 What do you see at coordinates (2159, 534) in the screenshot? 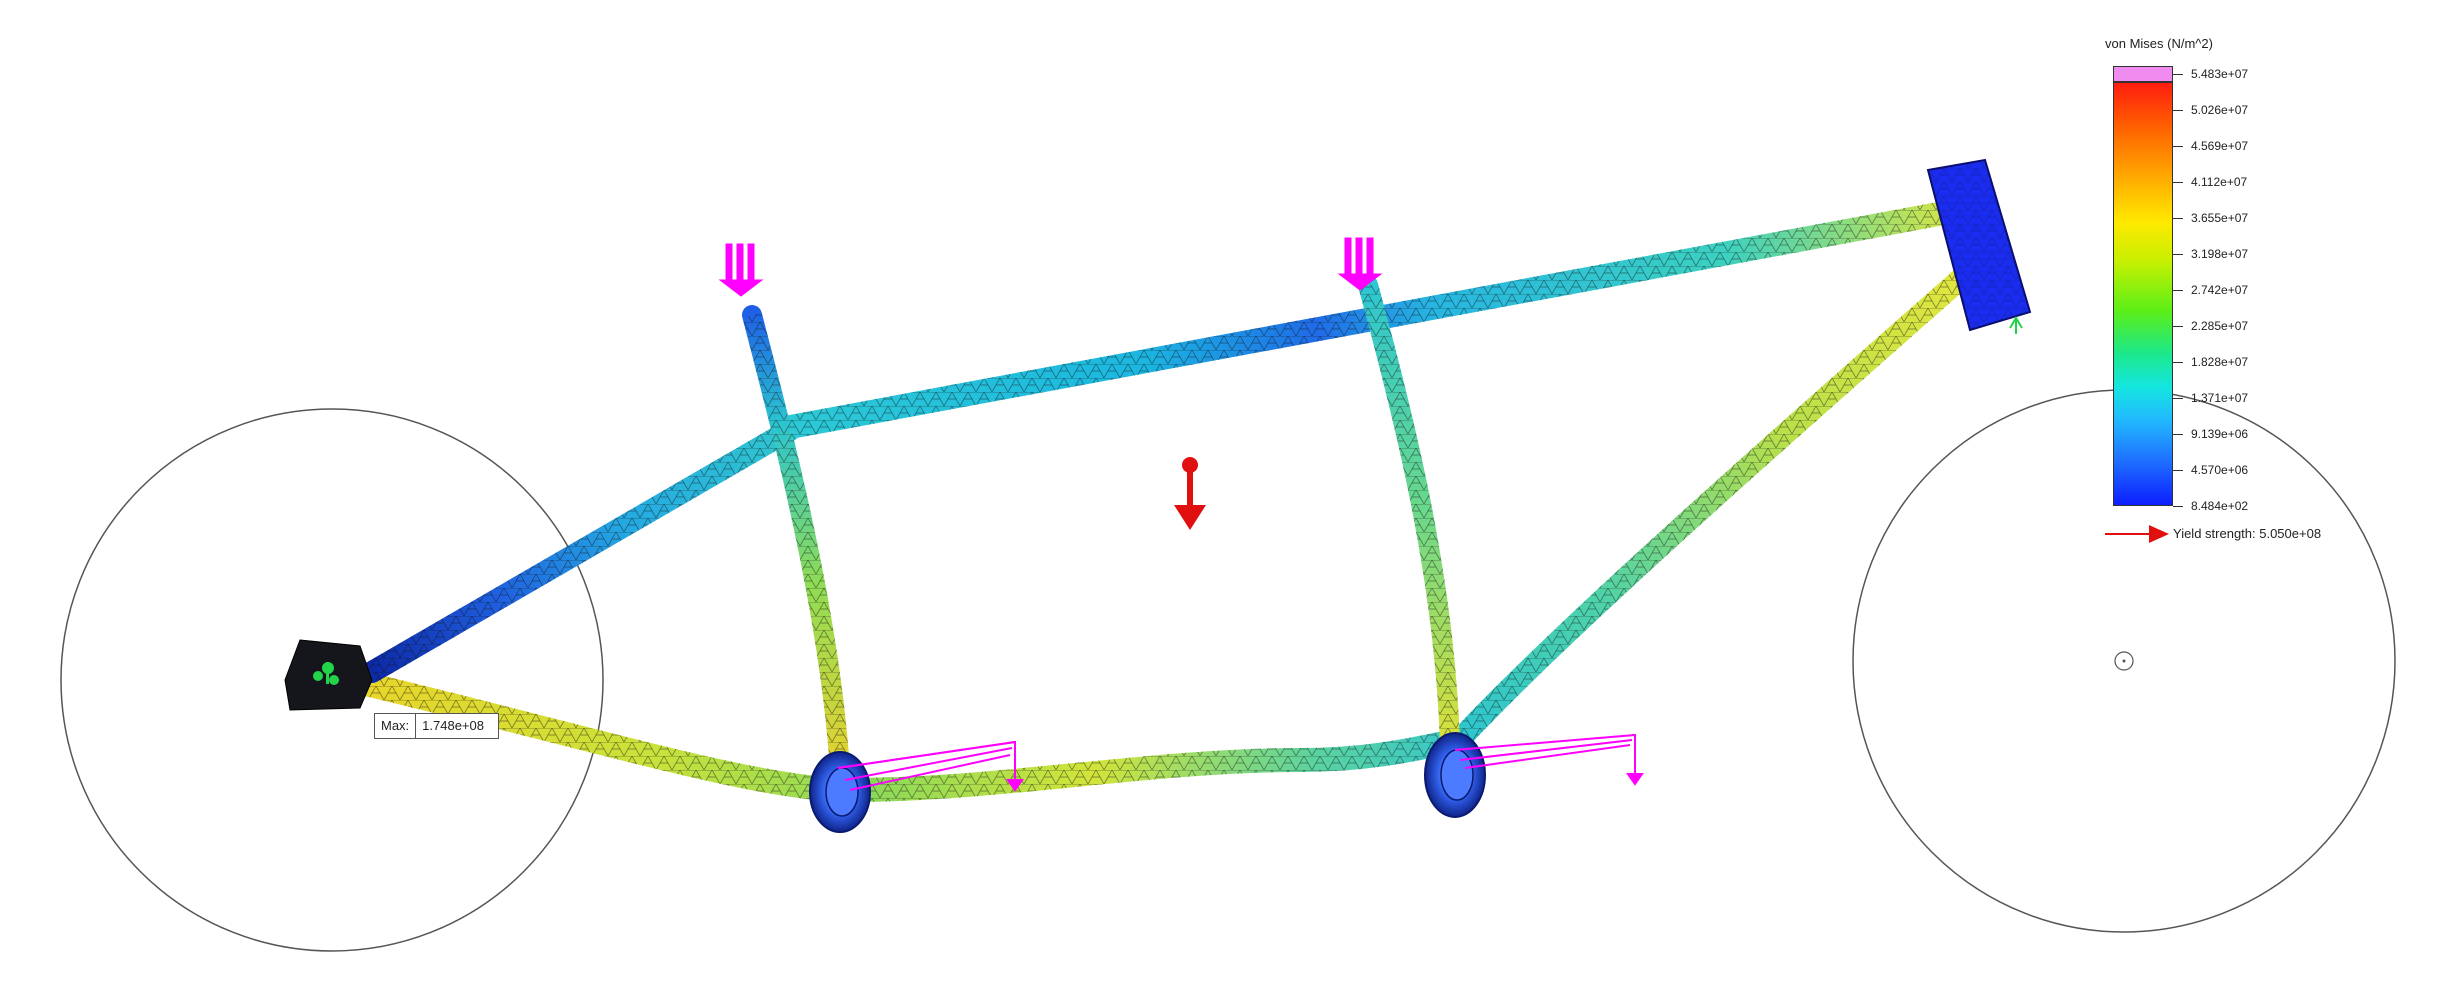
I see `yield-arrow-head` at bounding box center [2159, 534].